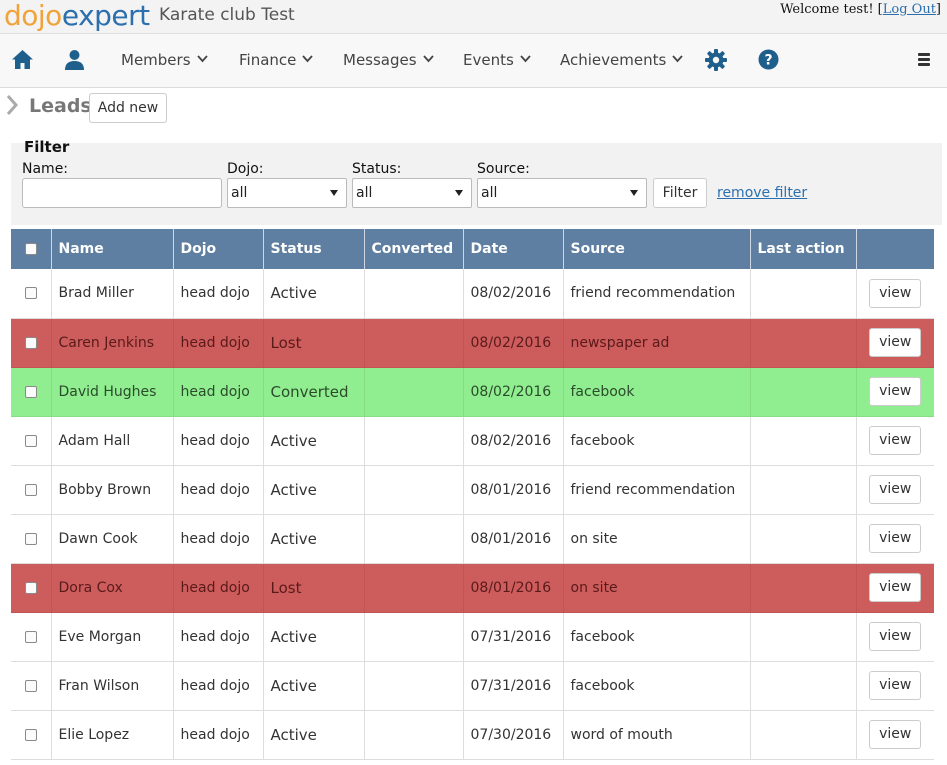 This screenshot has height=765, width=947. I want to click on cell-name: Adam Hall, so click(111, 441).